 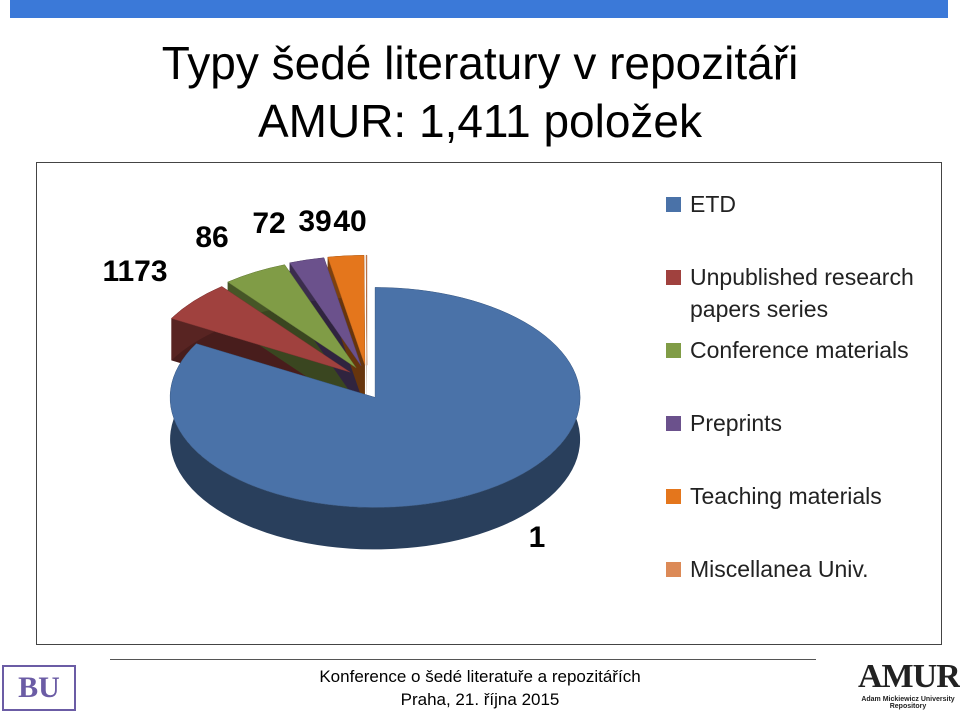 What do you see at coordinates (909, 676) in the screenshot?
I see `logo-text: AMUR` at bounding box center [909, 676].